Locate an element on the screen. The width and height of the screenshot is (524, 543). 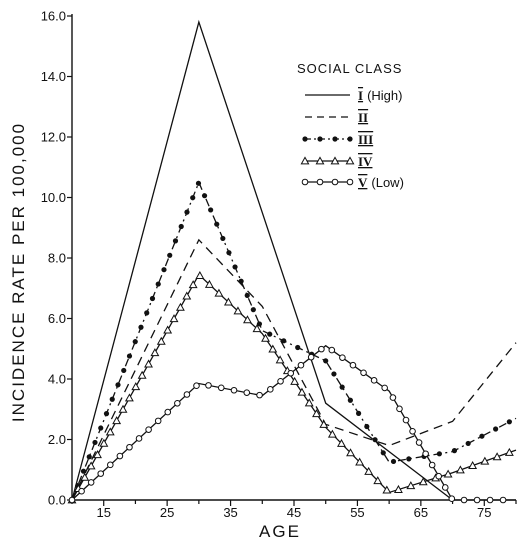
y-tick-label: 16.0 is located at coordinates (53, 16).